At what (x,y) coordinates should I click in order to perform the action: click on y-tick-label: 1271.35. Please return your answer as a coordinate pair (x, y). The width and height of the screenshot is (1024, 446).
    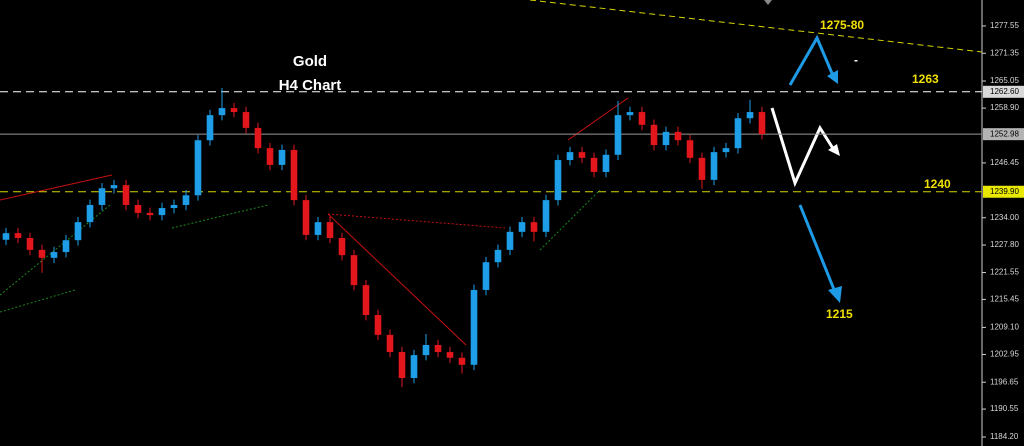
    Looking at the image, I should click on (1004, 52).